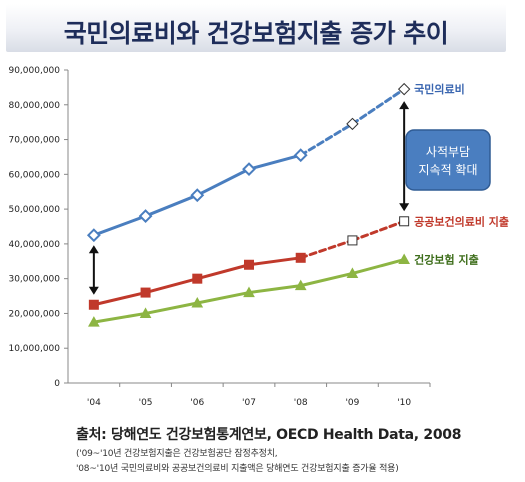  I want to click on x-tick-label: '06, so click(197, 403).